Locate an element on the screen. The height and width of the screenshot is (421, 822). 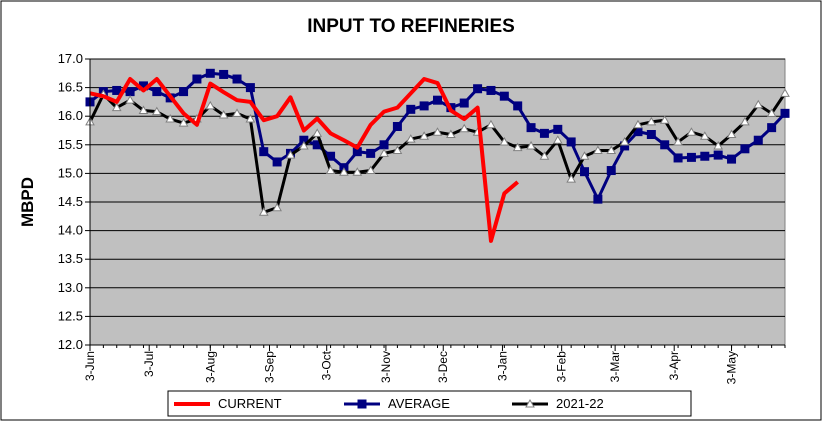
y-tick-label: 13.0 is located at coordinates (70, 287).